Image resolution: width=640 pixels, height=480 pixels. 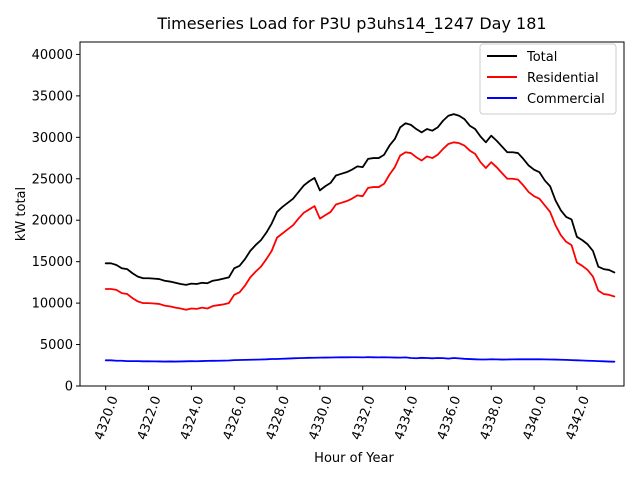 What do you see at coordinates (52, 138) in the screenshot?
I see `y-tick-label: 30000` at bounding box center [52, 138].